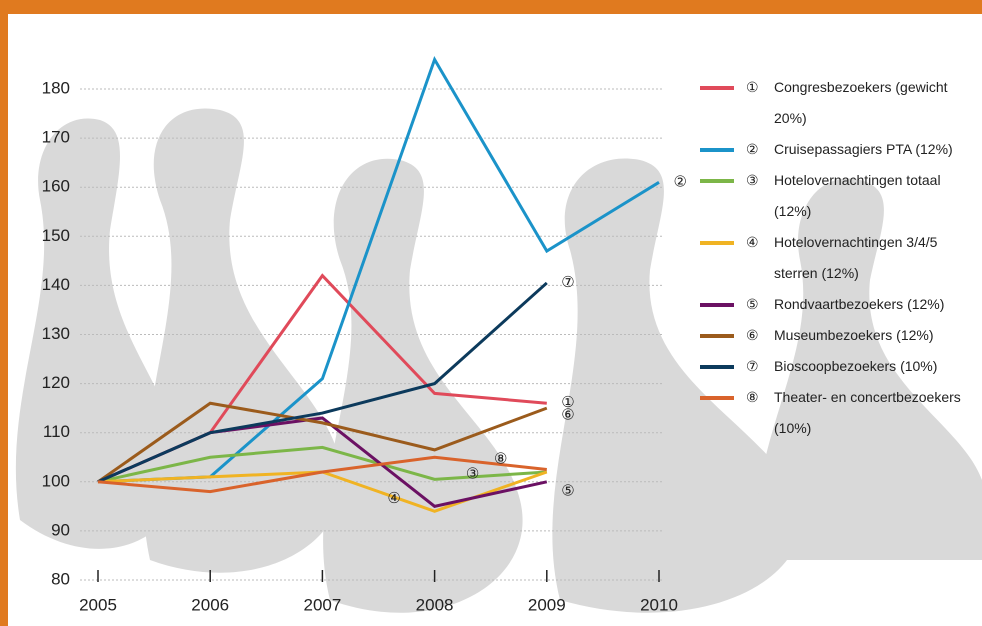 This screenshot has width=982, height=626. I want to click on legend-label: Rondvaartbezoekers (12%), so click(859, 304).